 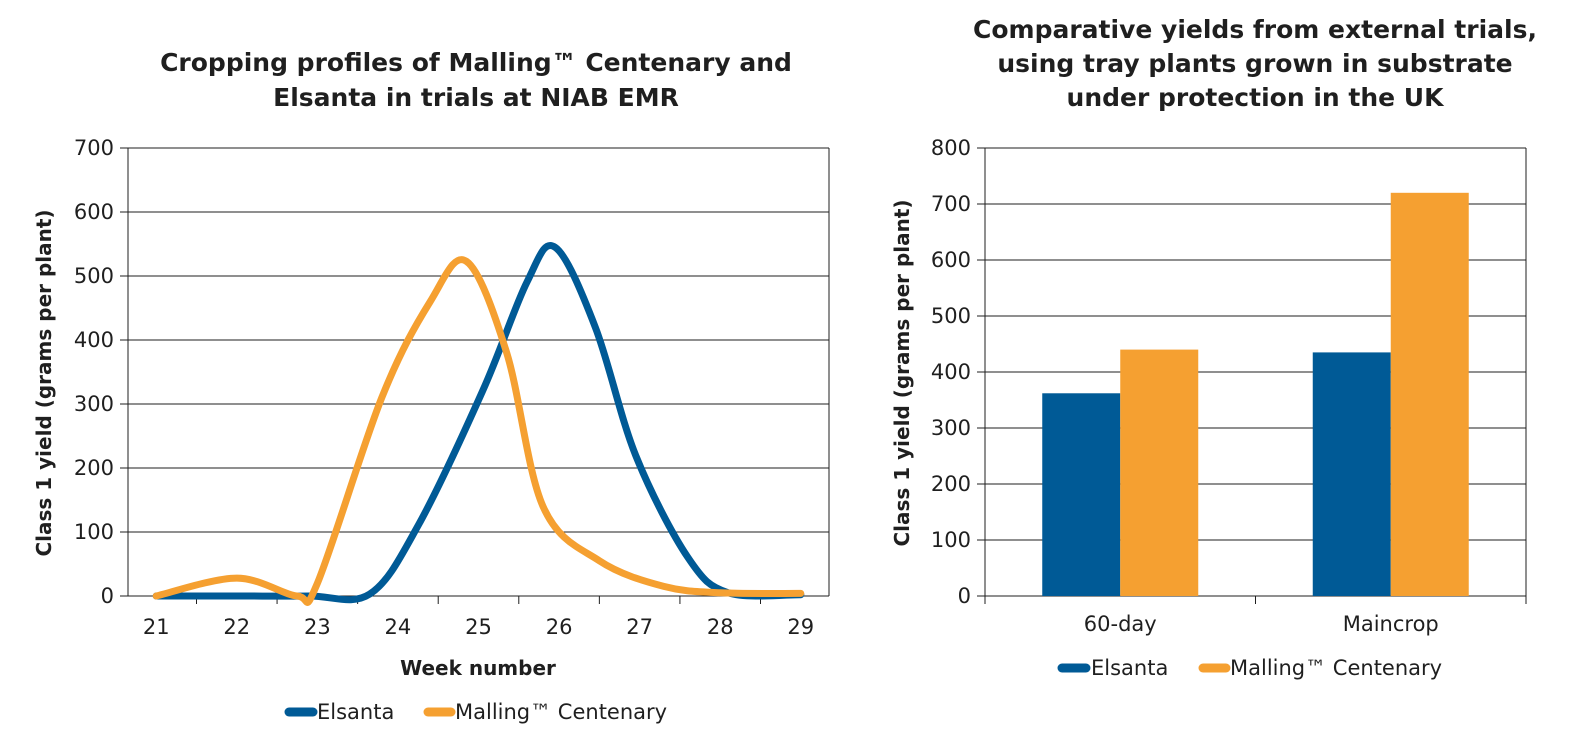 I want to click on bar-y-tick-label-0: 0, so click(x=964, y=596).